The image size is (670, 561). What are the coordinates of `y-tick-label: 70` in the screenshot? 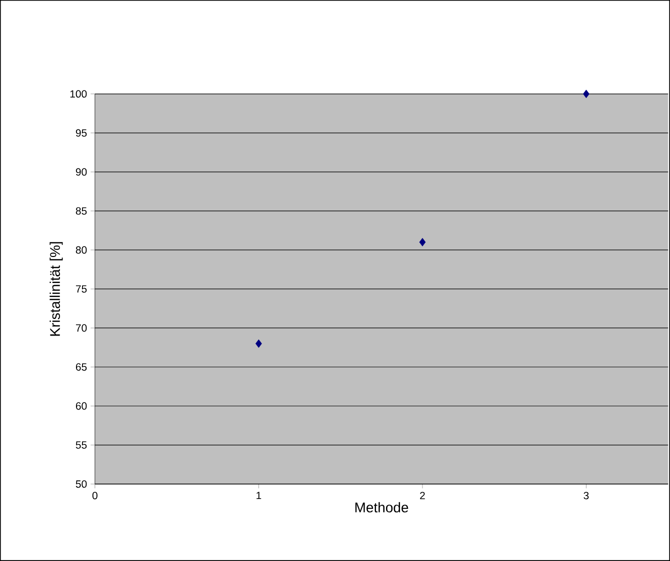 It's located at (81, 328).